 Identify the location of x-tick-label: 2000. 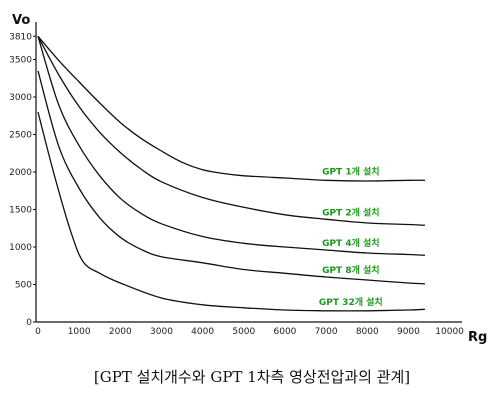
(120, 332).